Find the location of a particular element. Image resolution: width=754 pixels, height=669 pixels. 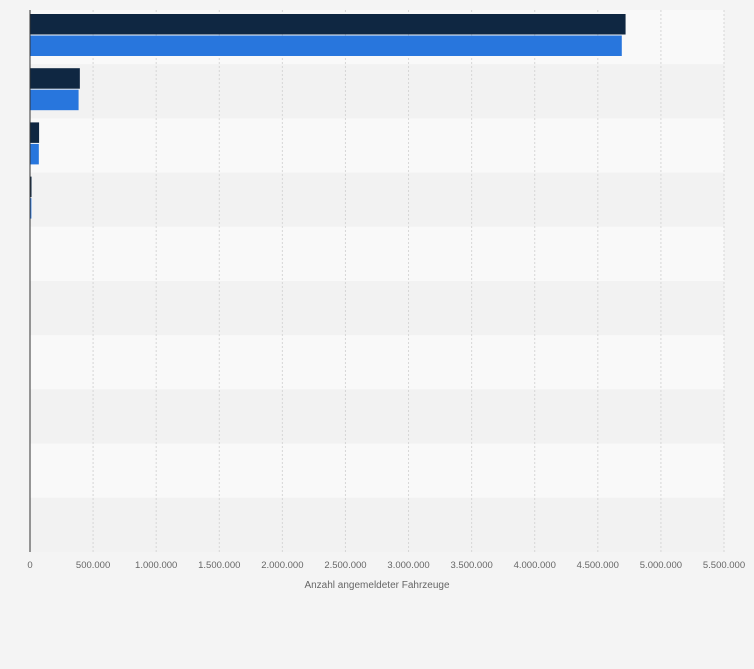

x-tick-label: 1.500.000 is located at coordinates (219, 565).